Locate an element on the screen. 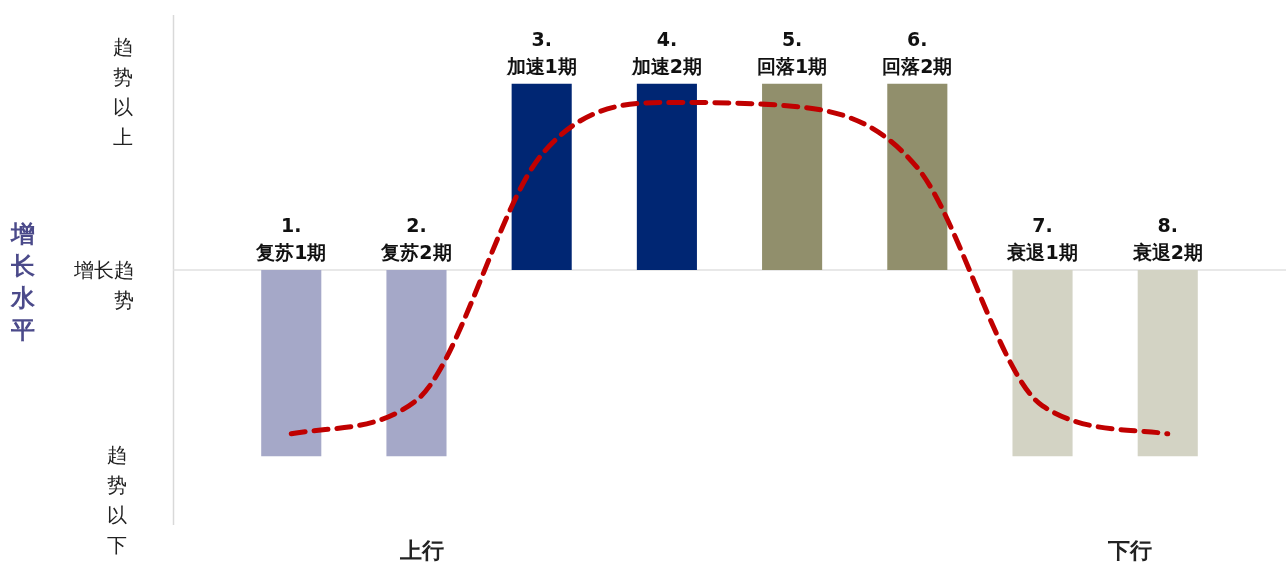 The width and height of the screenshot is (1286, 563). x-tick-label: 4. 加速2期 is located at coordinates (666, 53).